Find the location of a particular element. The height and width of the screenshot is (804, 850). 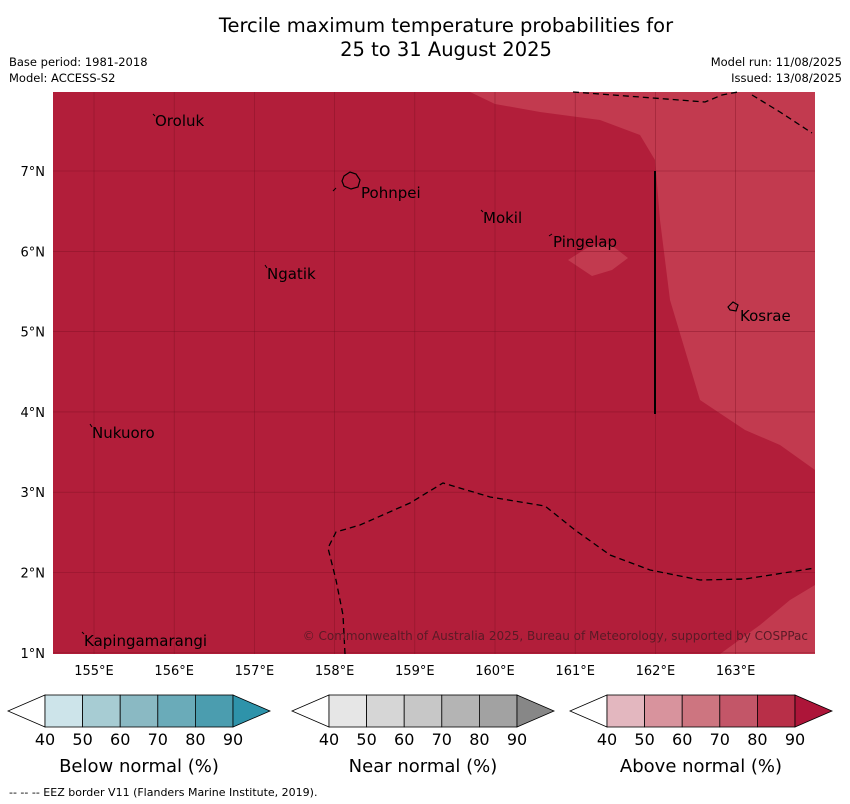

longitude-tick-label: 159°E is located at coordinates (415, 671).